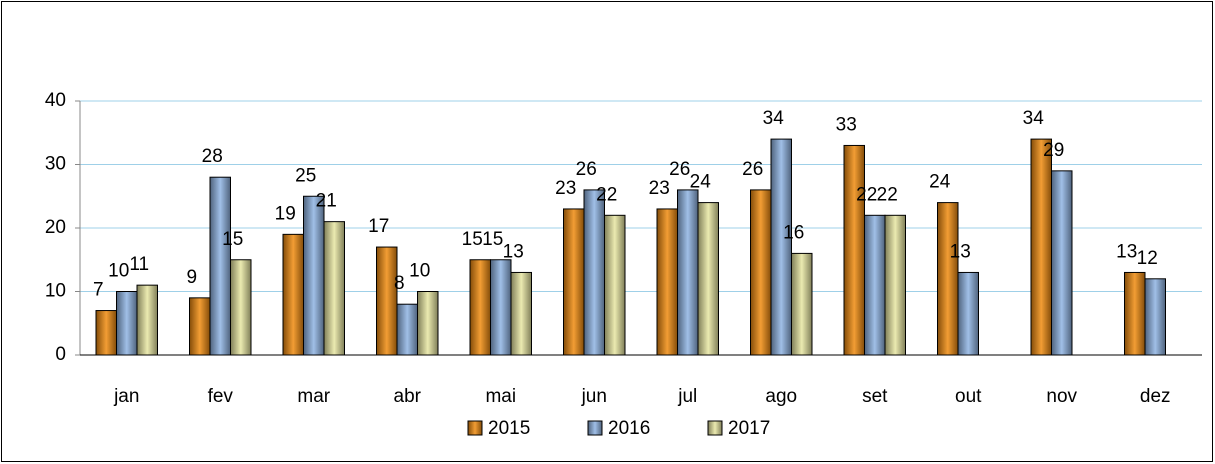 This screenshot has height=464, width=1215. What do you see at coordinates (1061, 396) in the screenshot?
I see `x-tick-label: nov` at bounding box center [1061, 396].